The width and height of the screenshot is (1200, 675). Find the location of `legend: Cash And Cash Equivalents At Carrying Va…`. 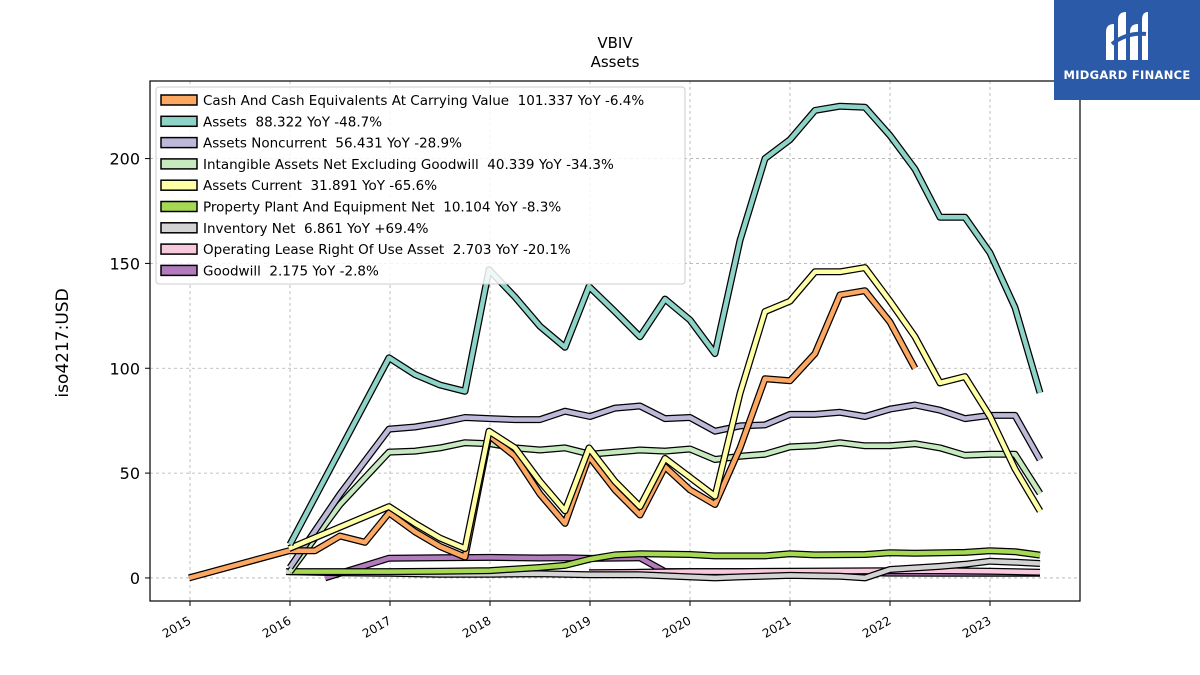

legend: Cash And Cash Equivalents At Carrying Va… is located at coordinates (420, 185).